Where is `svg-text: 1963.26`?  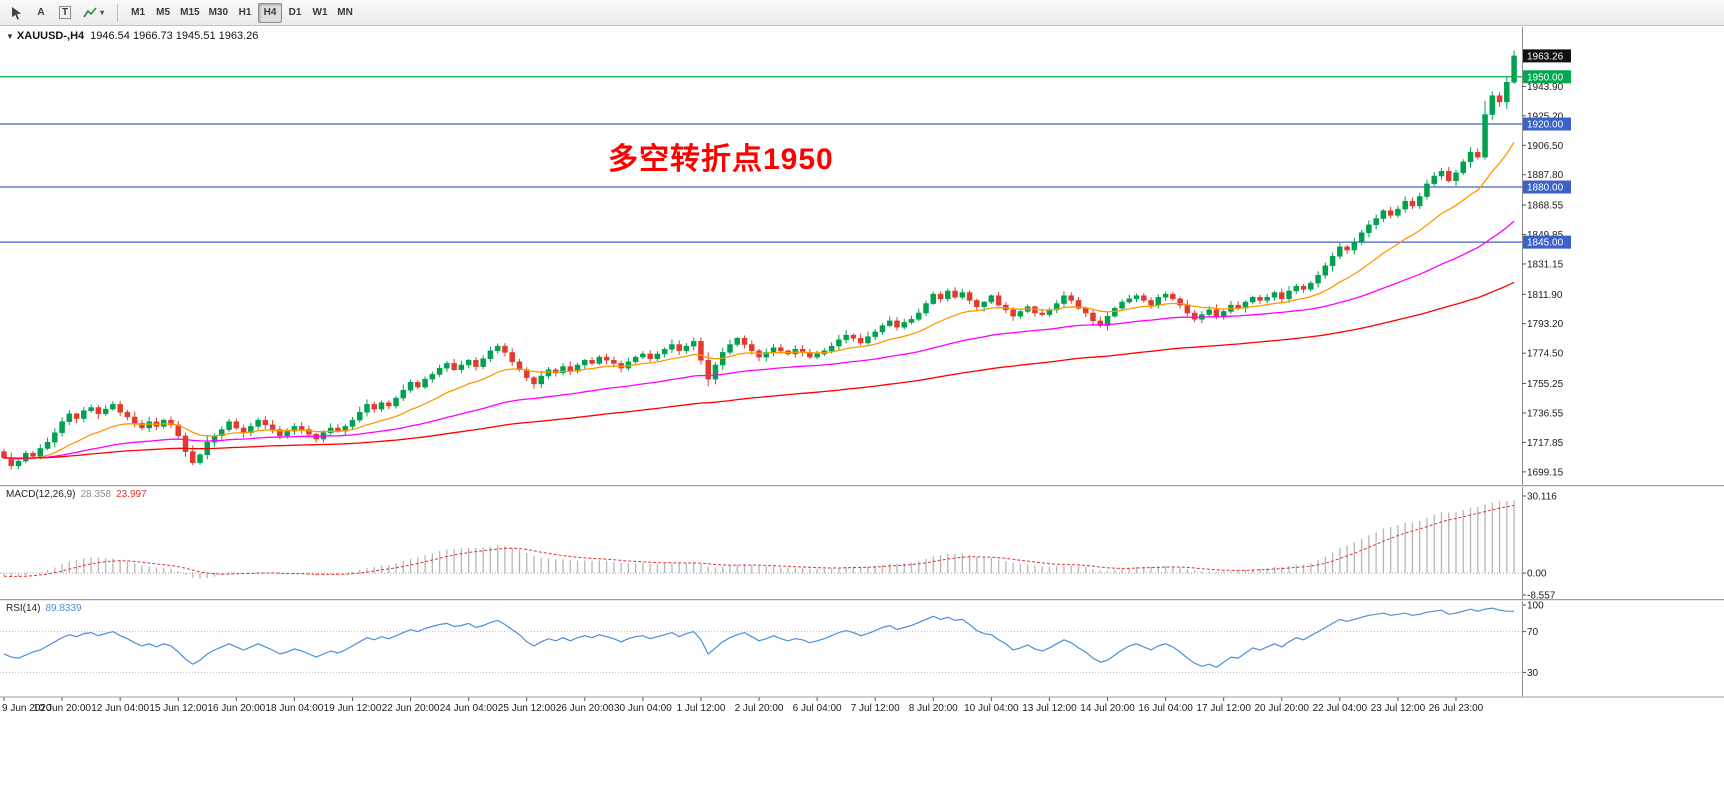 svg-text: 1963.26 is located at coordinates (1545, 56).